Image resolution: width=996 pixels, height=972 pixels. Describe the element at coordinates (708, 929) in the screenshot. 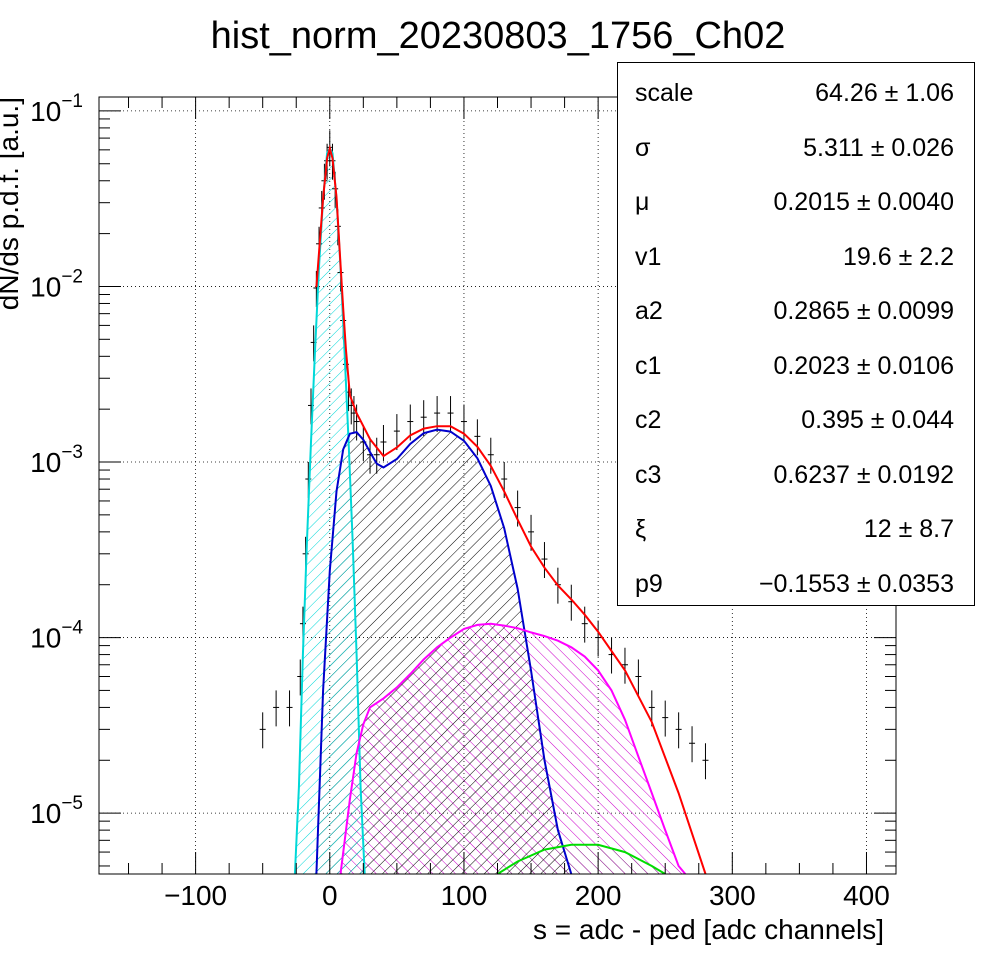

I see `x-axis-label: s = adc - ped [adc channels]` at that location.